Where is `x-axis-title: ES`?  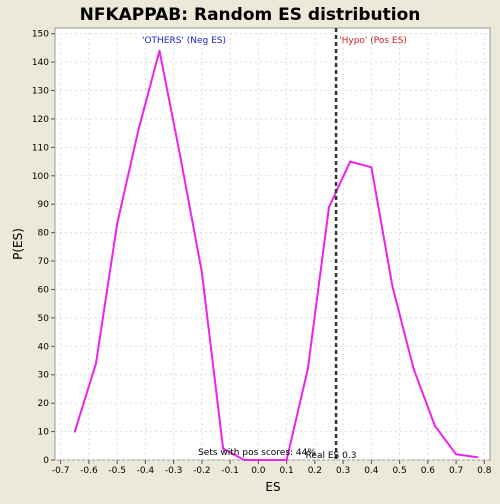 x-axis-title: ES is located at coordinates (272, 487).